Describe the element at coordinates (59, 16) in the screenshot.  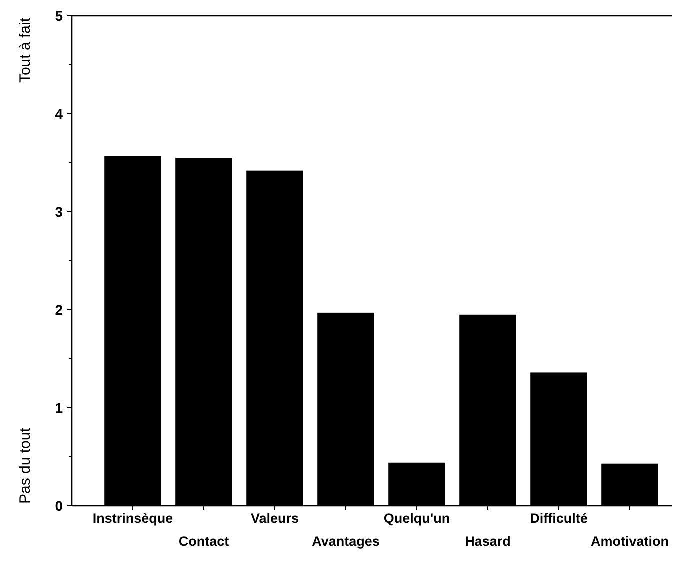
I see `y-tick-label: 5` at that location.